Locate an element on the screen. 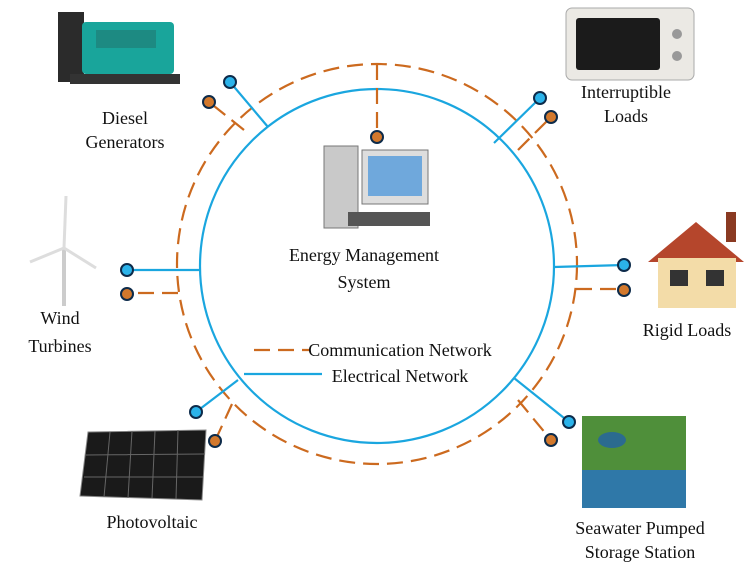 The width and height of the screenshot is (756, 566). node-label: Energy Management is located at coordinates (364, 255).